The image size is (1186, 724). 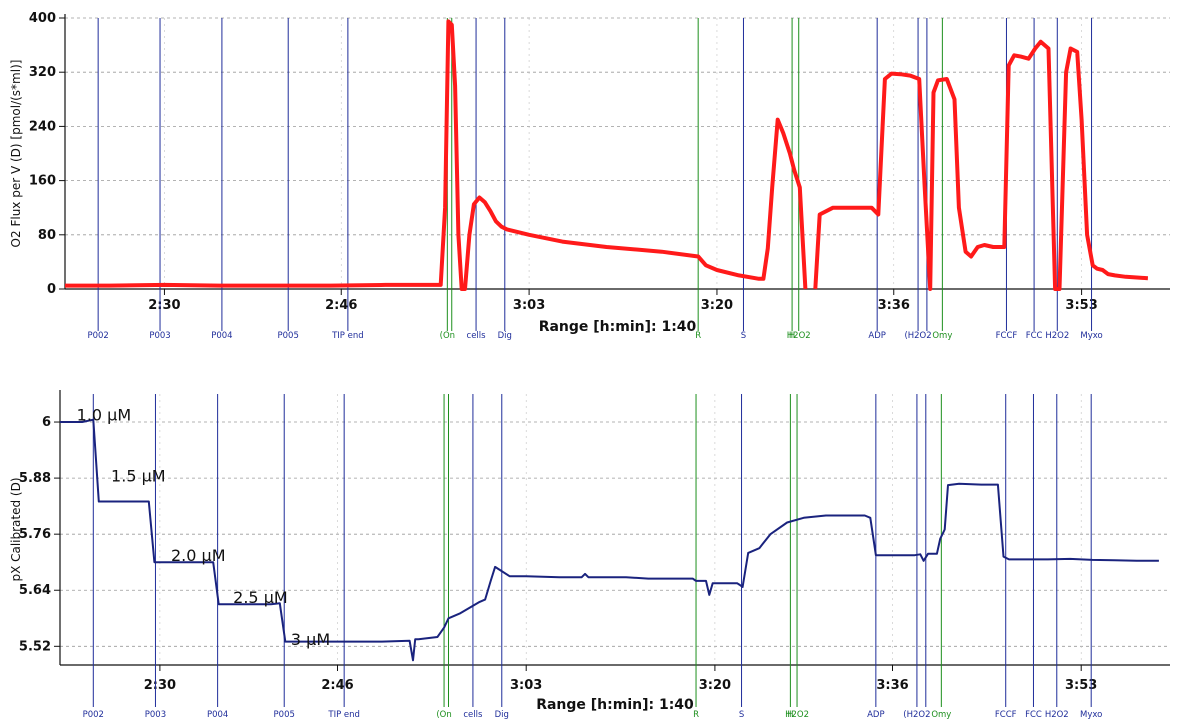 I want to click on concentration-annotation: 3 µM, so click(x=310, y=639).